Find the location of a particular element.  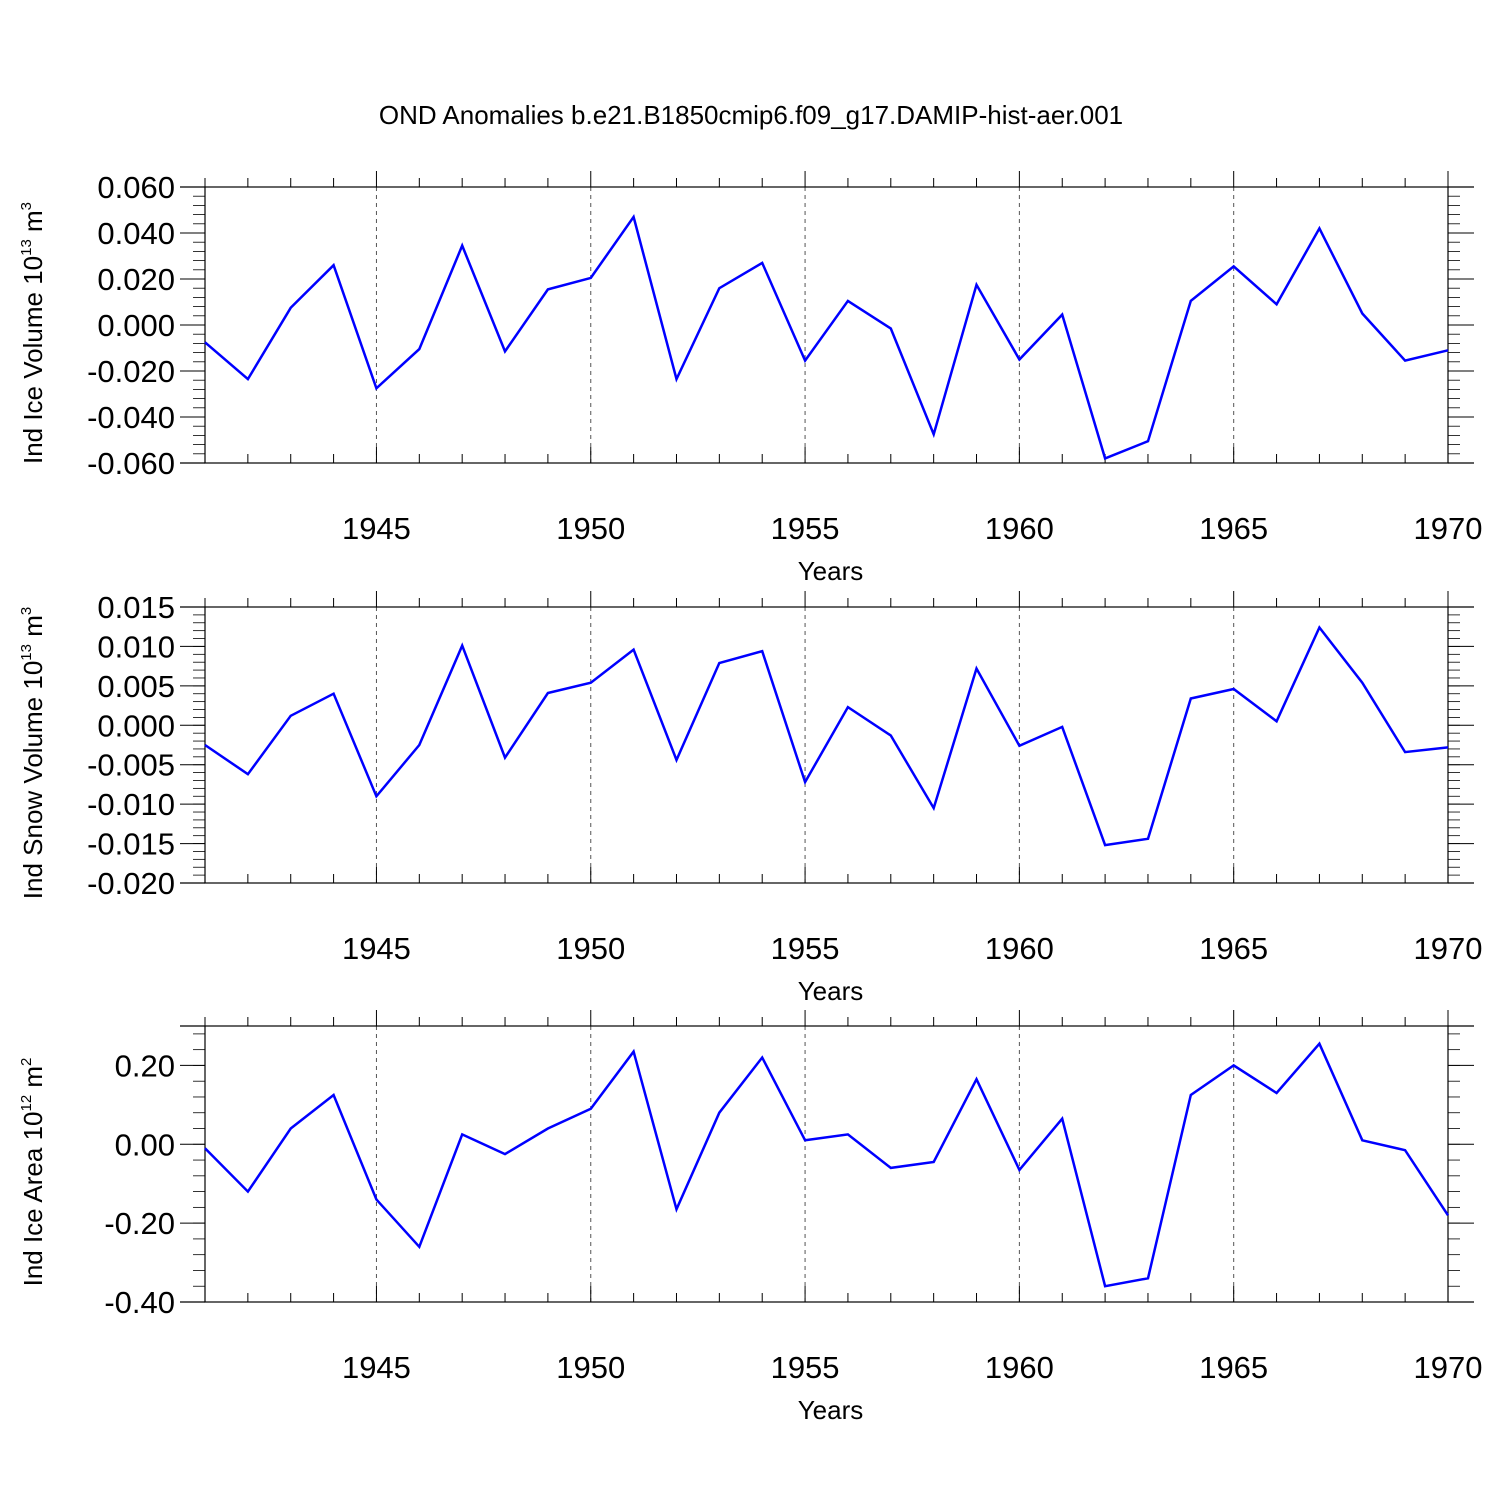

y-tick-label: 0.015 is located at coordinates (136, 607).